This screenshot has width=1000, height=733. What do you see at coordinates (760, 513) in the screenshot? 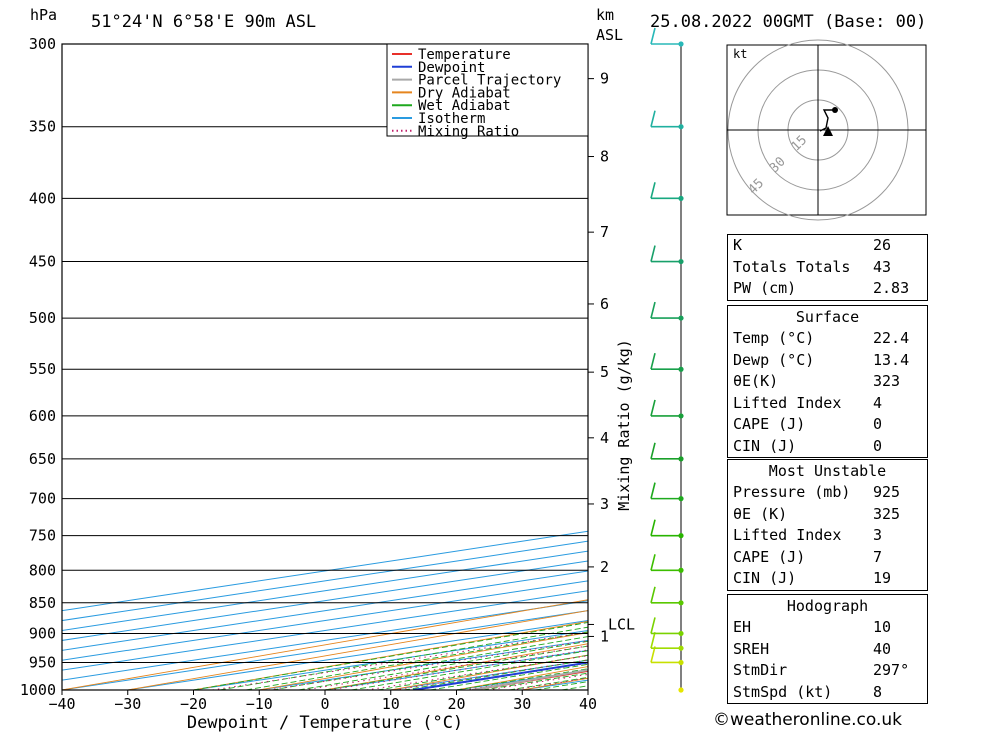
I see `mu-key: θE (K)` at bounding box center [760, 513].